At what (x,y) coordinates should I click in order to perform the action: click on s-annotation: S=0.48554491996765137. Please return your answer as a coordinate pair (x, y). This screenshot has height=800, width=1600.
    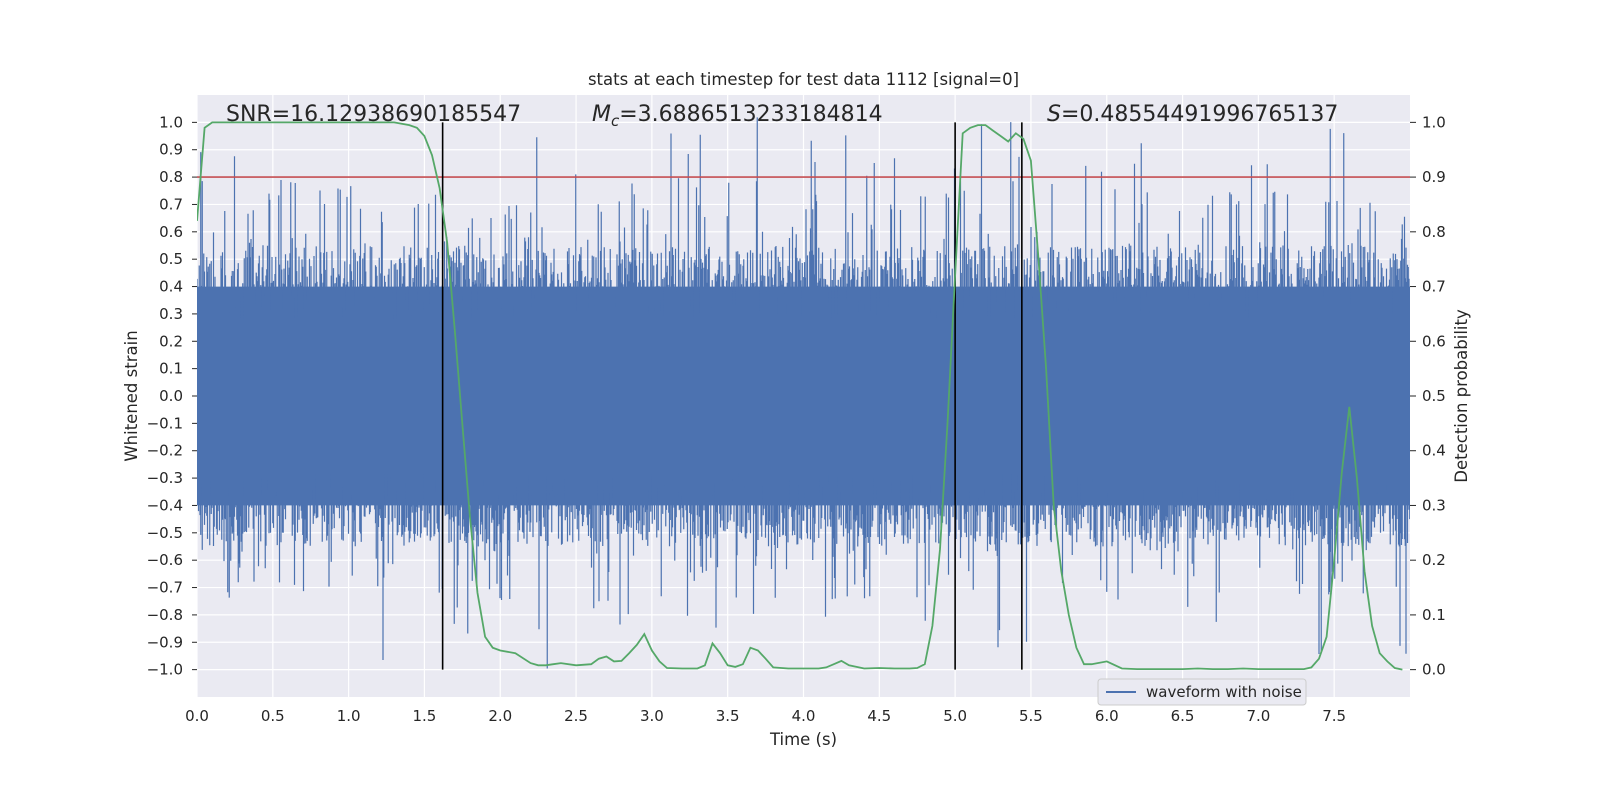
    Looking at the image, I should click on (1192, 114).